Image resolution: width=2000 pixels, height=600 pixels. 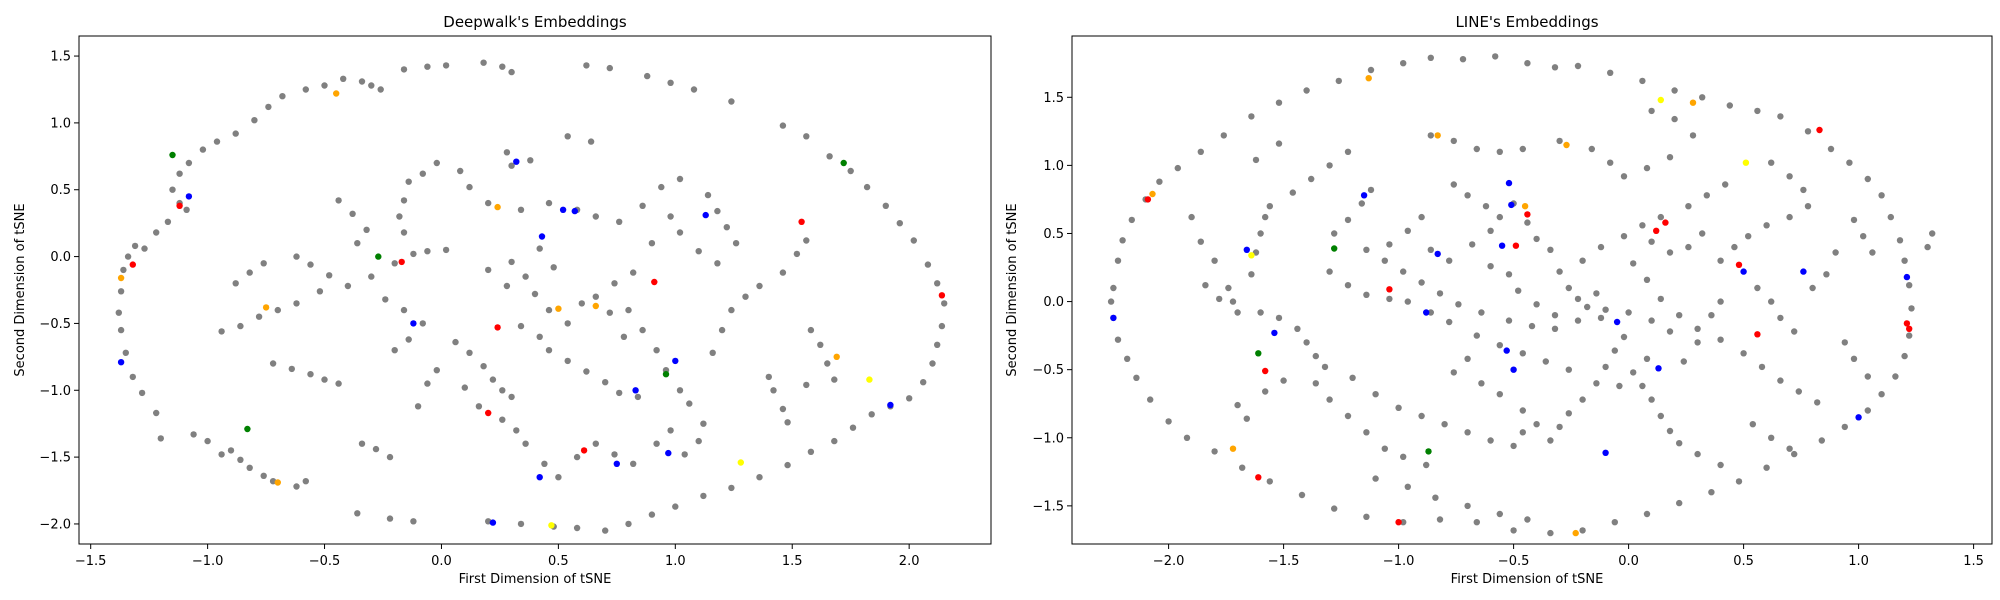 What do you see at coordinates (1169, 561) in the screenshot?
I see `x-tick-label: −2.0` at bounding box center [1169, 561].